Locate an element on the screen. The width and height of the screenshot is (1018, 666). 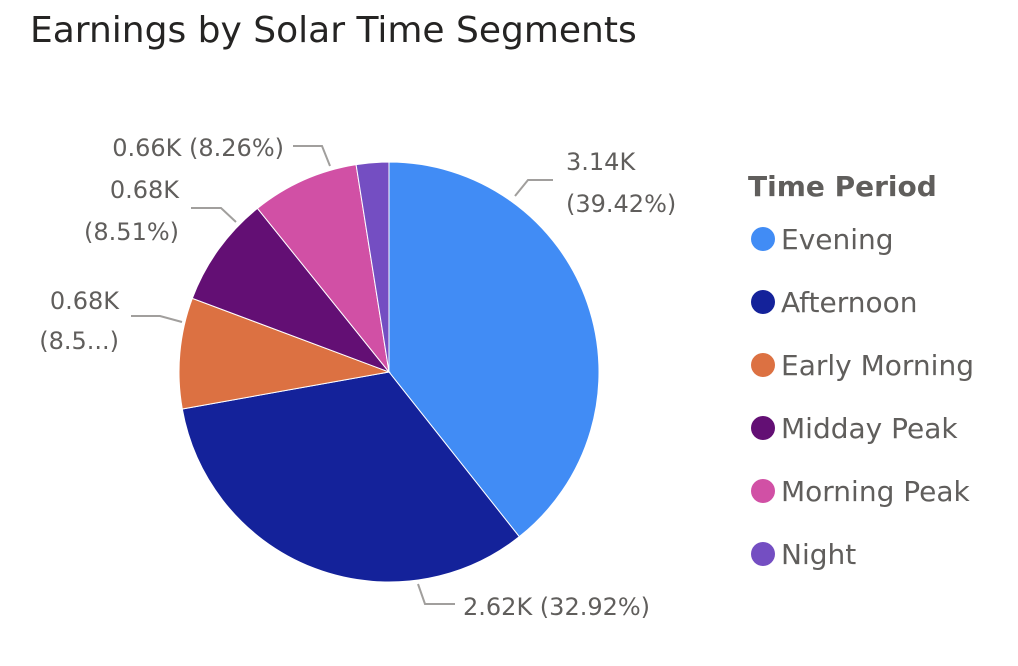
legend-label-morning-peak: Morning Peak is located at coordinates (876, 491).